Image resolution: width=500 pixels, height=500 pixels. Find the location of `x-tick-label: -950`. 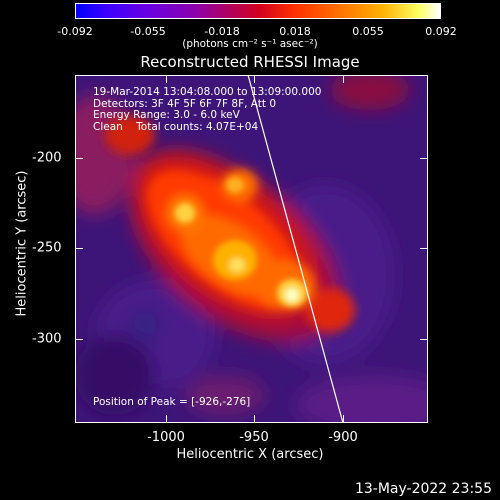

x-tick-label: -950 is located at coordinates (254, 437).